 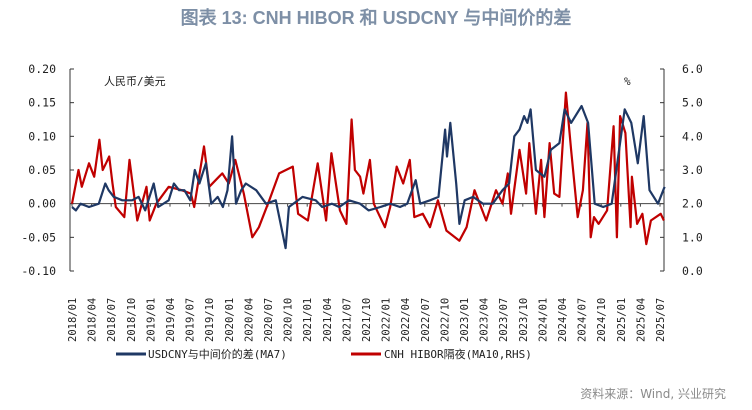 I want to click on right-tick-label: 1.0, so click(x=692, y=237).